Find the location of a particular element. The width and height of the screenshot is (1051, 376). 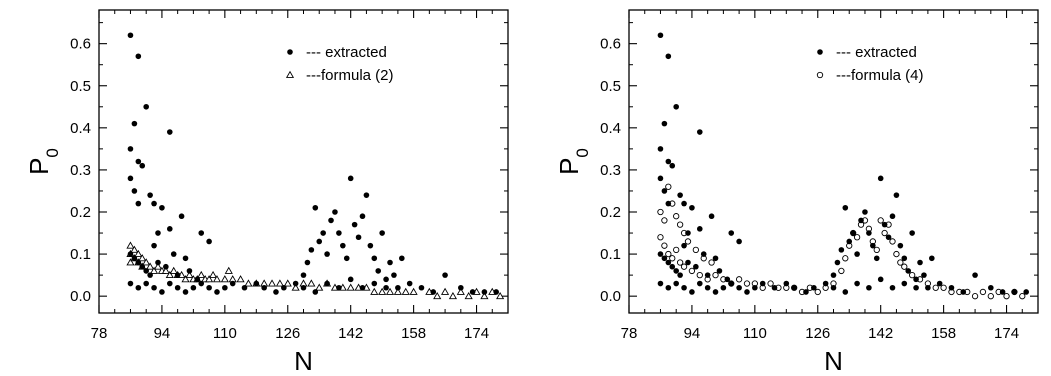

y-axis-title: P0 is located at coordinates (573, 161).